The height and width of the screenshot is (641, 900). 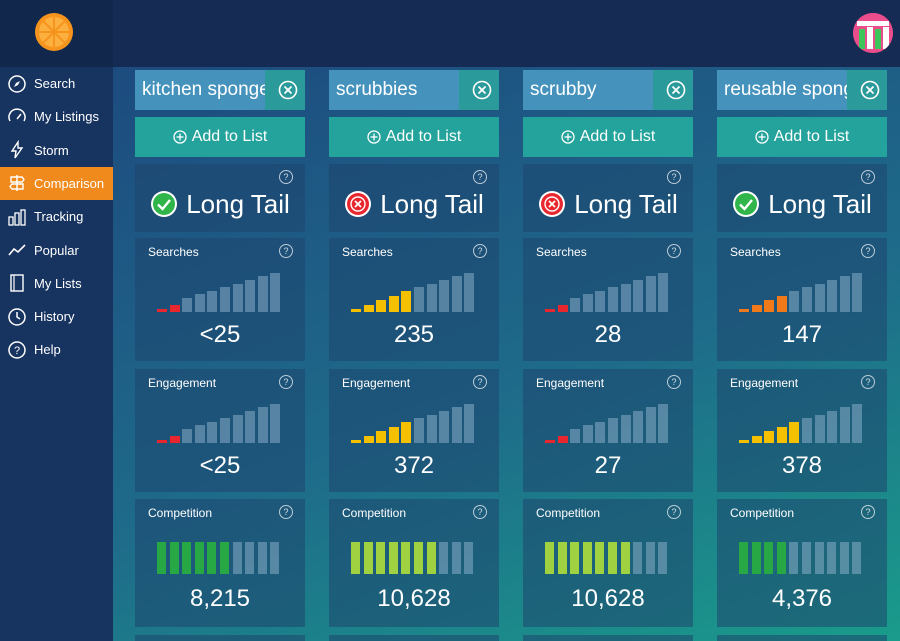 What do you see at coordinates (873, 33) in the screenshot?
I see `user-avatar` at bounding box center [873, 33].